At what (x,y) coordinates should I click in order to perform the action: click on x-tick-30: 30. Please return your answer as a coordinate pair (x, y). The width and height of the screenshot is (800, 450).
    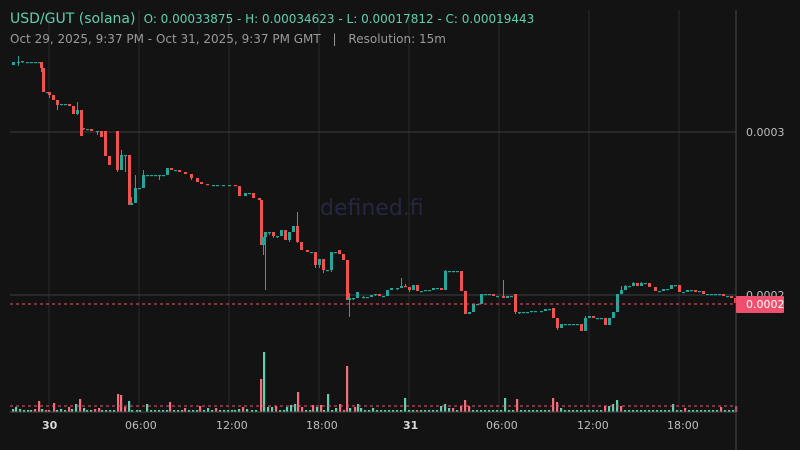
    Looking at the image, I should click on (50, 425).